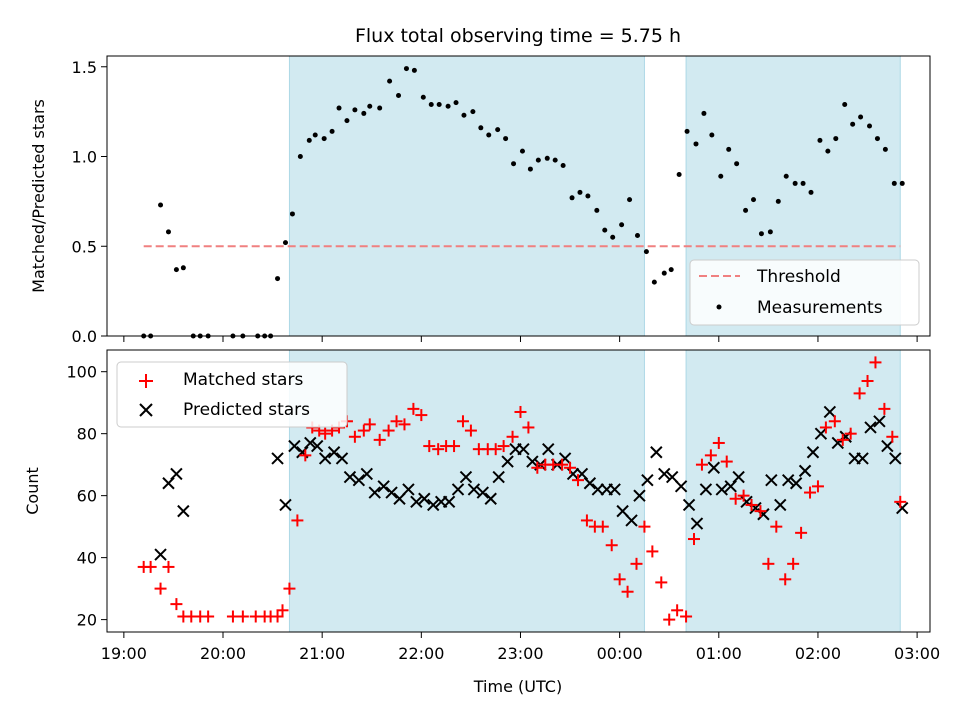  I want to click on top-y-axis-label: Matched/Predicted stars, so click(38, 196).